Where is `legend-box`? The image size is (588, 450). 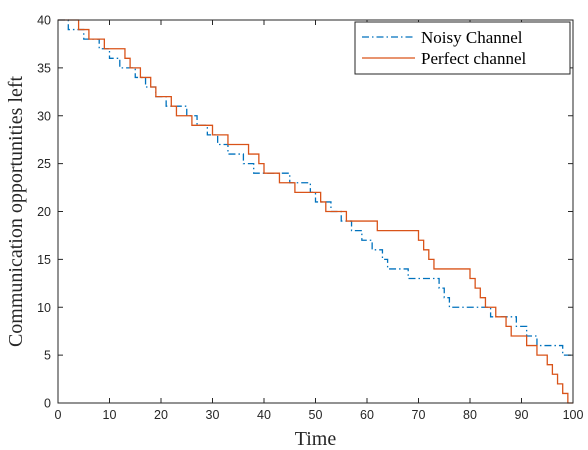 legend-box is located at coordinates (462, 48).